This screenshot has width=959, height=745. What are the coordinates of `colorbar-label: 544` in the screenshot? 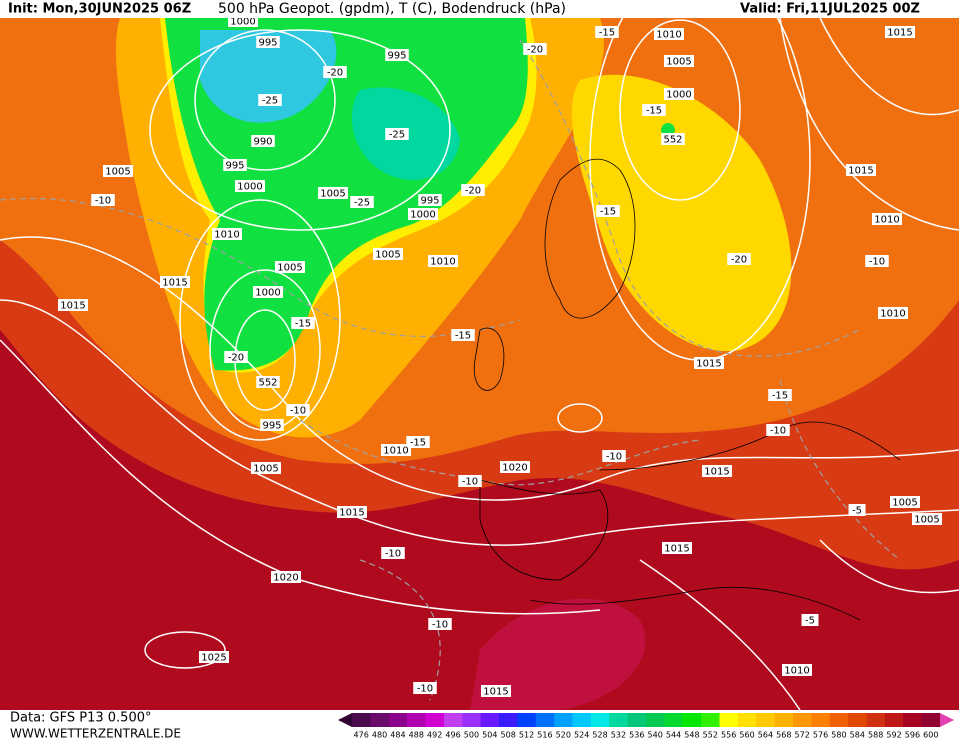 It's located at (673, 735).